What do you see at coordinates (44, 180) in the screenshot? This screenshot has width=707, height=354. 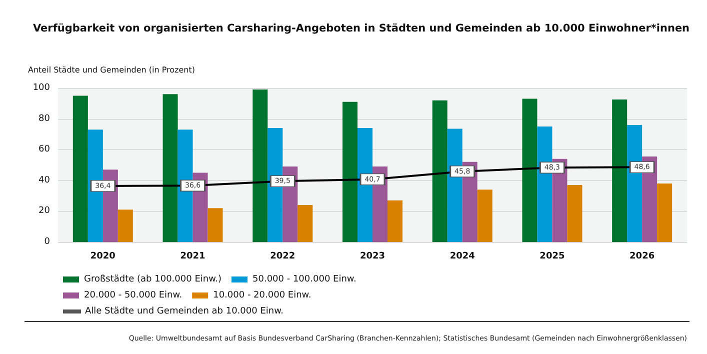 I see `y-tick-label: 40` at bounding box center [44, 180].